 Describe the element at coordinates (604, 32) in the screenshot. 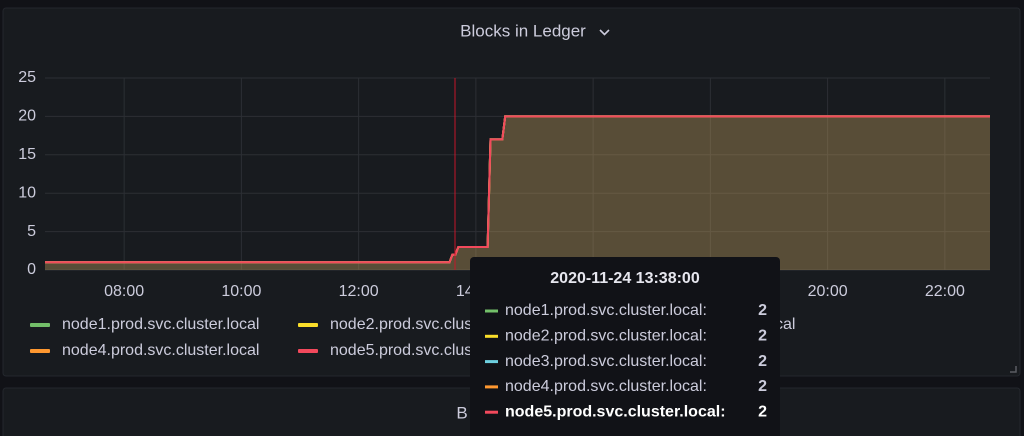

I see `title-chevron` at that location.